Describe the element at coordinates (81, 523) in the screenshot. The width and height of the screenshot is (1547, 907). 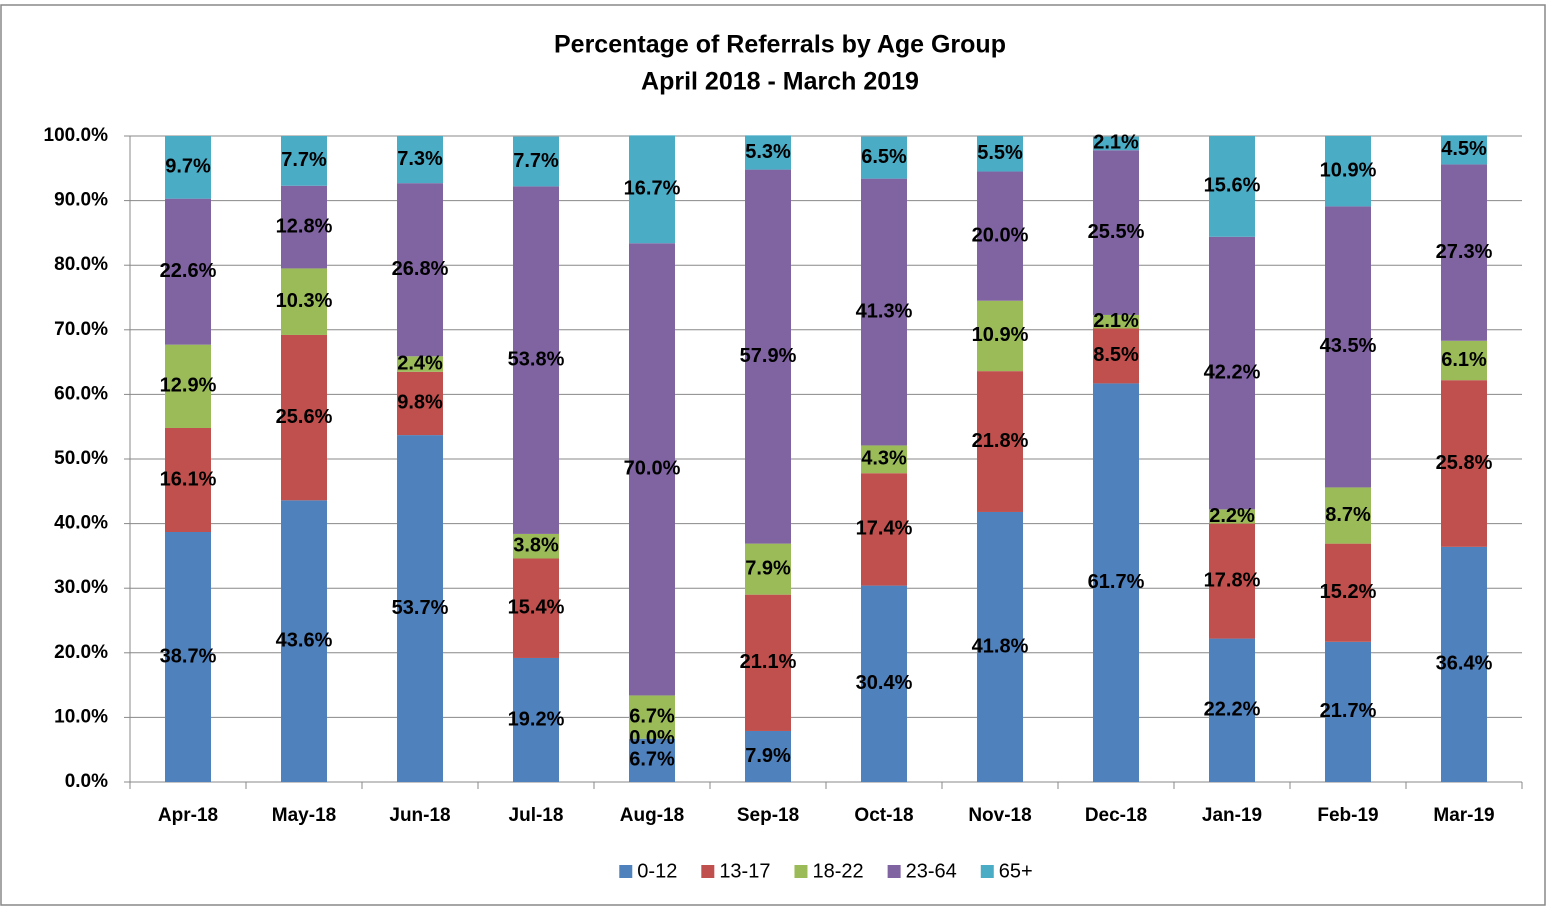
I see `y-tick-label: 40.0%` at that location.